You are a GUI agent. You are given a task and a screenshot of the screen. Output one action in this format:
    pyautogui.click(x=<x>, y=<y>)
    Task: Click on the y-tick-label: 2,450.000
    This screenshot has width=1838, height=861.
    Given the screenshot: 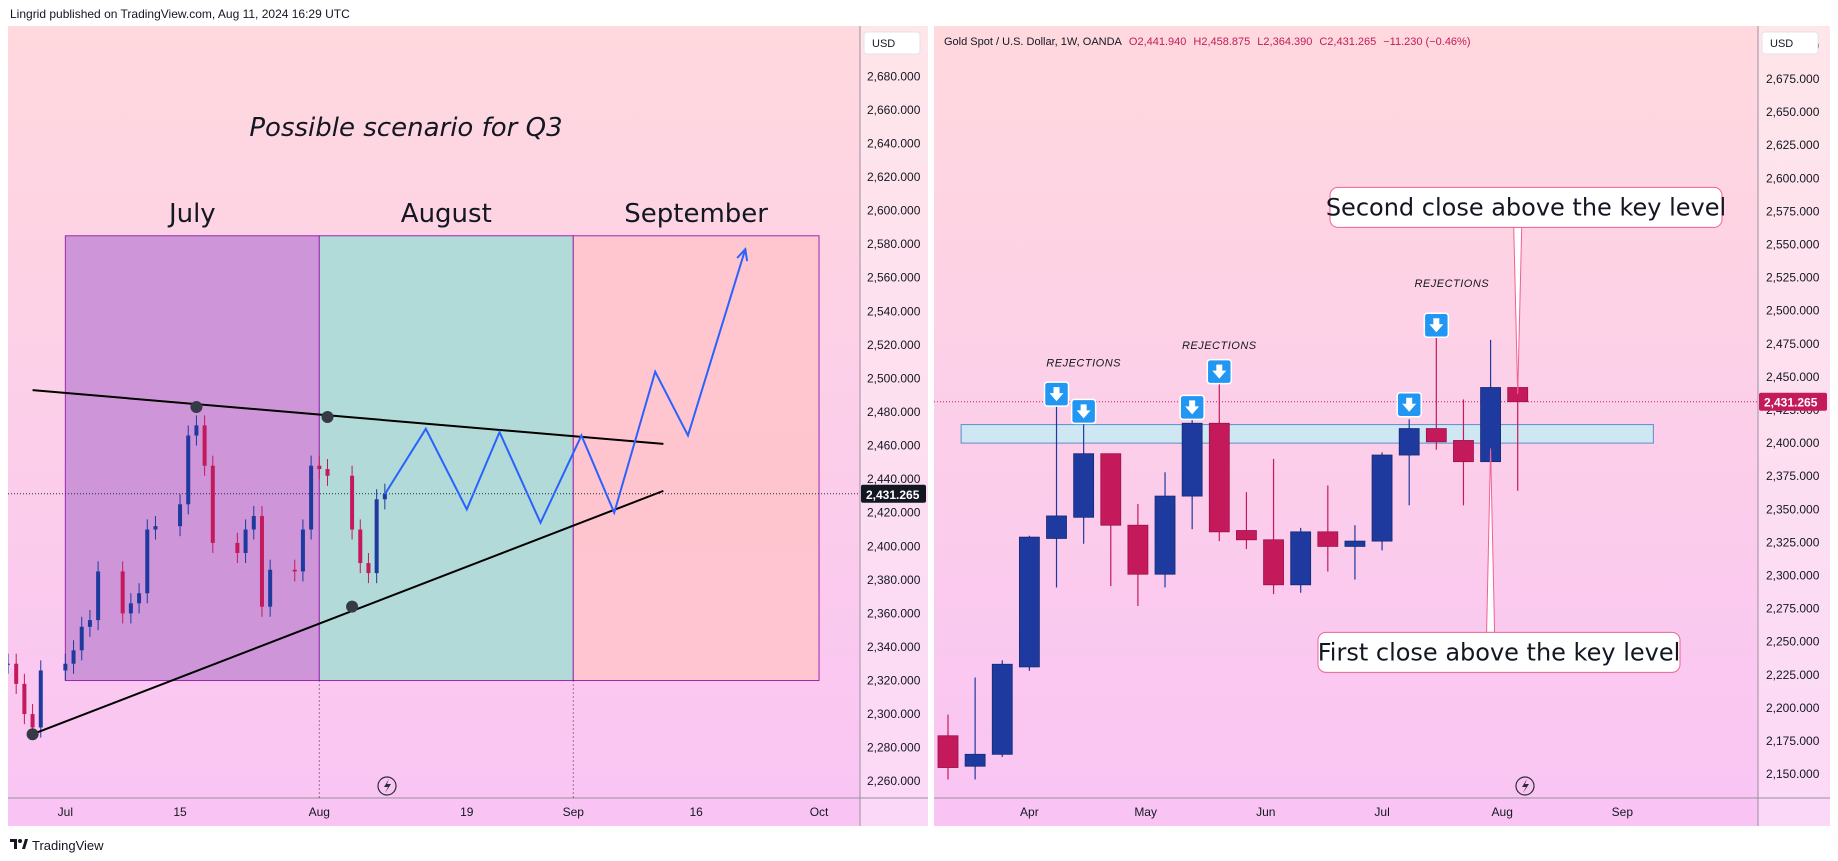 What is the action you would take?
    pyautogui.click(x=1793, y=377)
    